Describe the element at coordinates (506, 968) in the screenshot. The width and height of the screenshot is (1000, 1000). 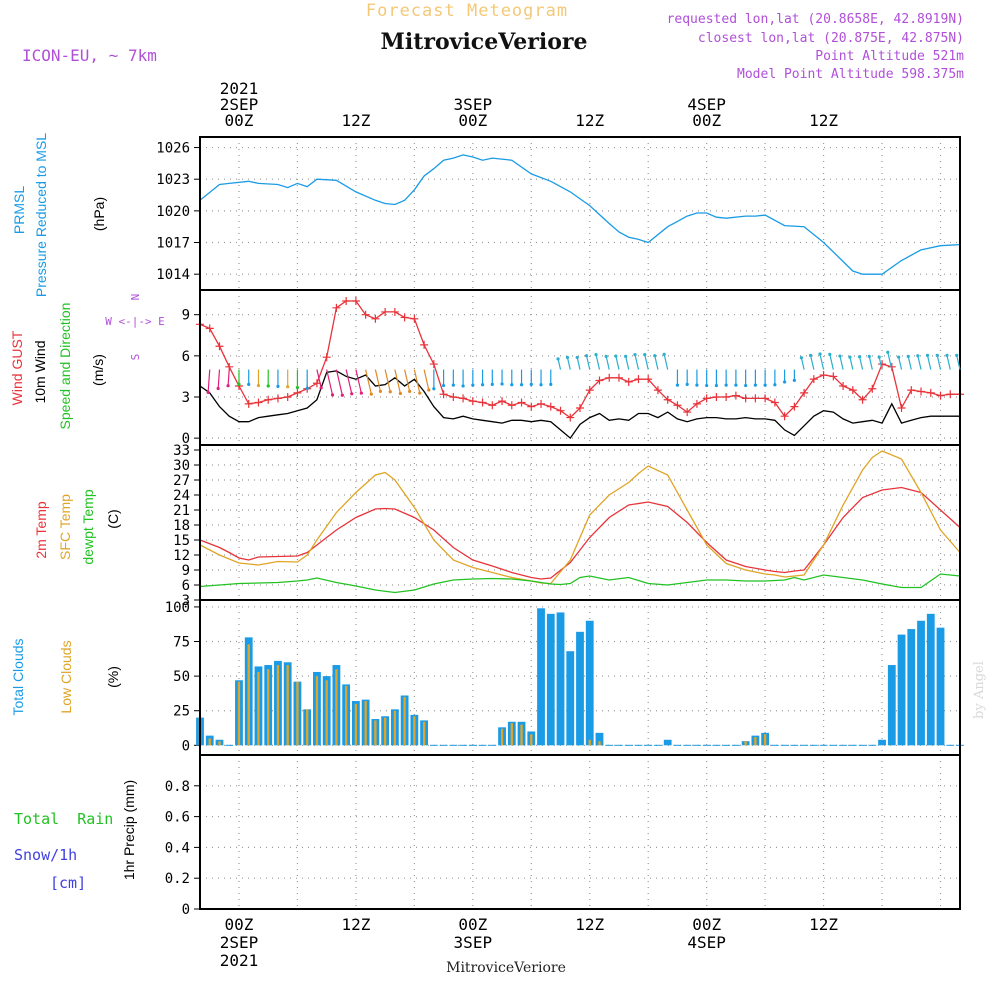
I see `footer-station: MitroviceVeriore` at that location.